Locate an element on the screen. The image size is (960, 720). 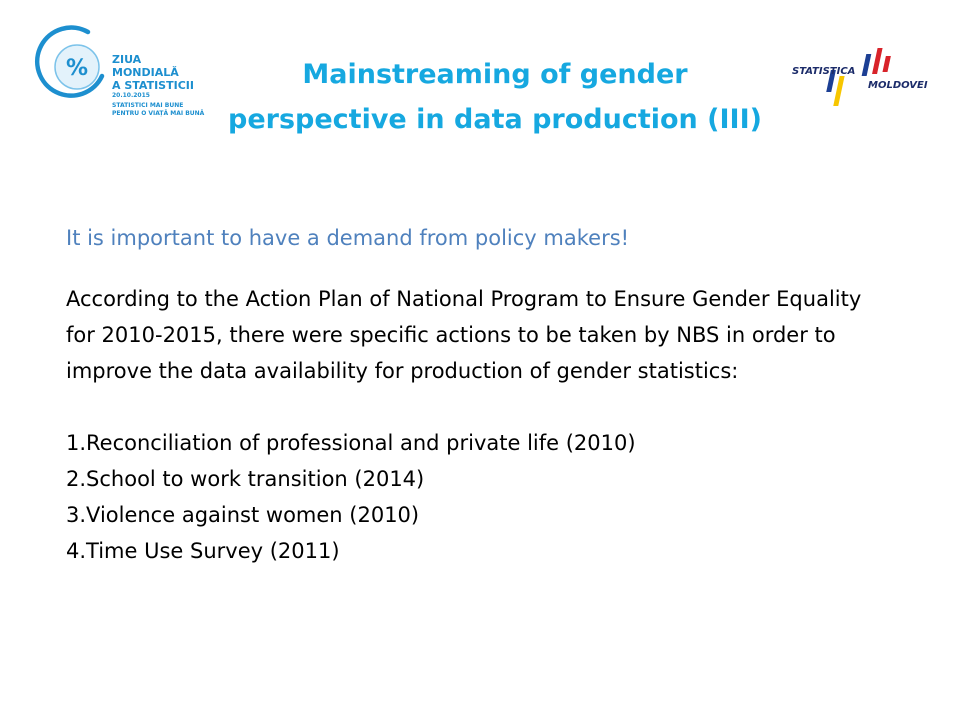
percent-circle-icon: % is located at coordinates (69, 61).